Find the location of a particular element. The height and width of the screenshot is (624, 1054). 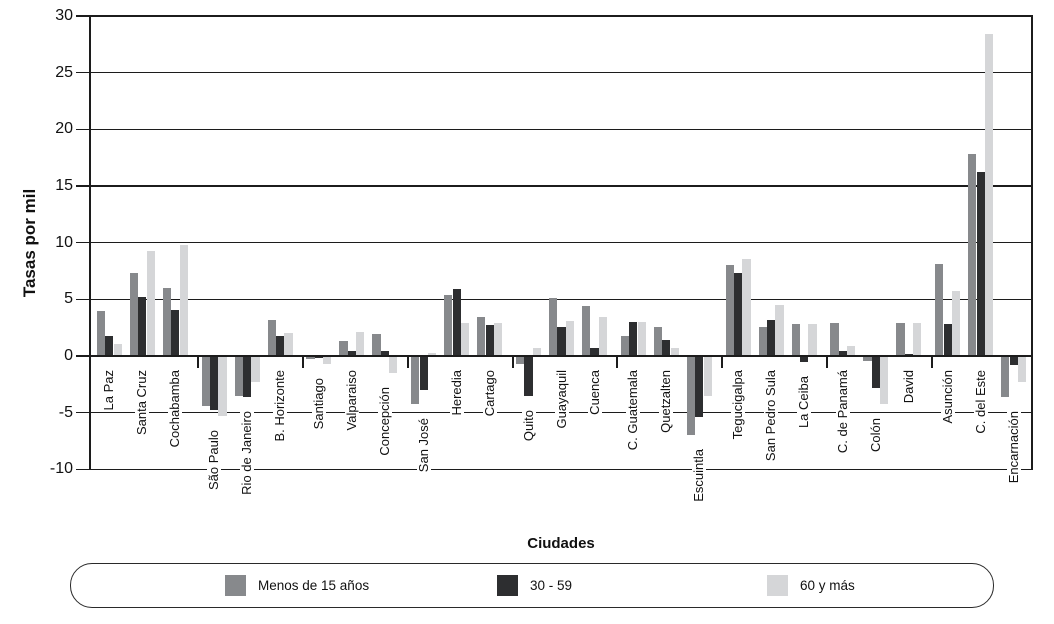

x-axis-category-label: Quetzalten is located at coordinates (666, 401).